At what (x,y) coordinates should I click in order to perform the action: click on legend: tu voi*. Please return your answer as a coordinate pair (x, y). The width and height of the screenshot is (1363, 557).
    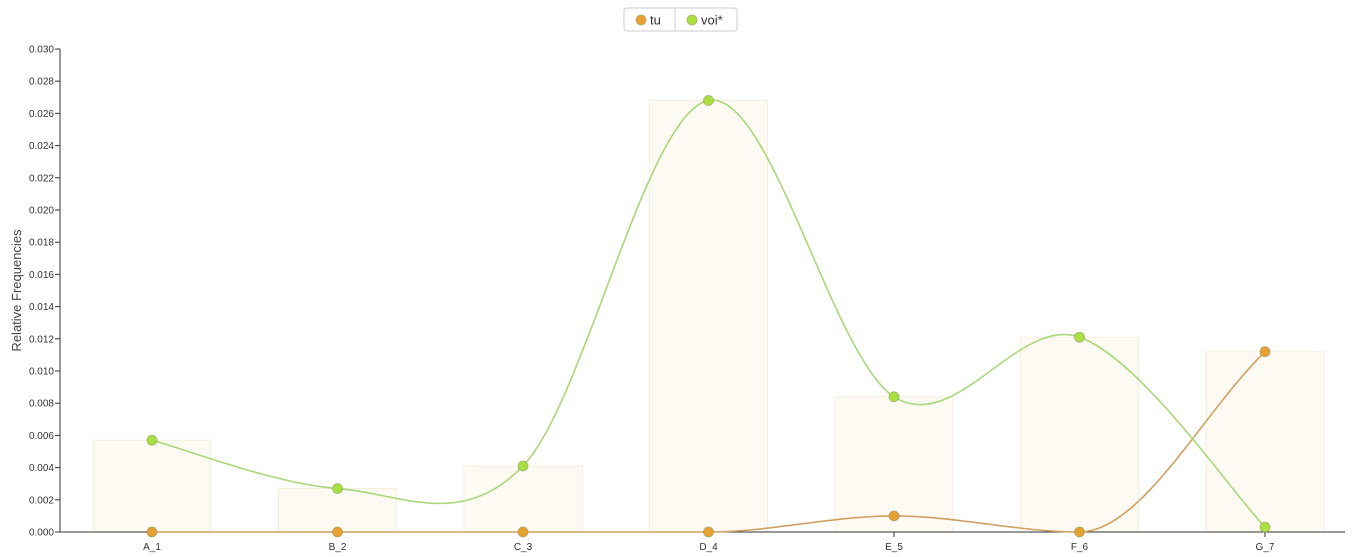
    Looking at the image, I should click on (680, 19).